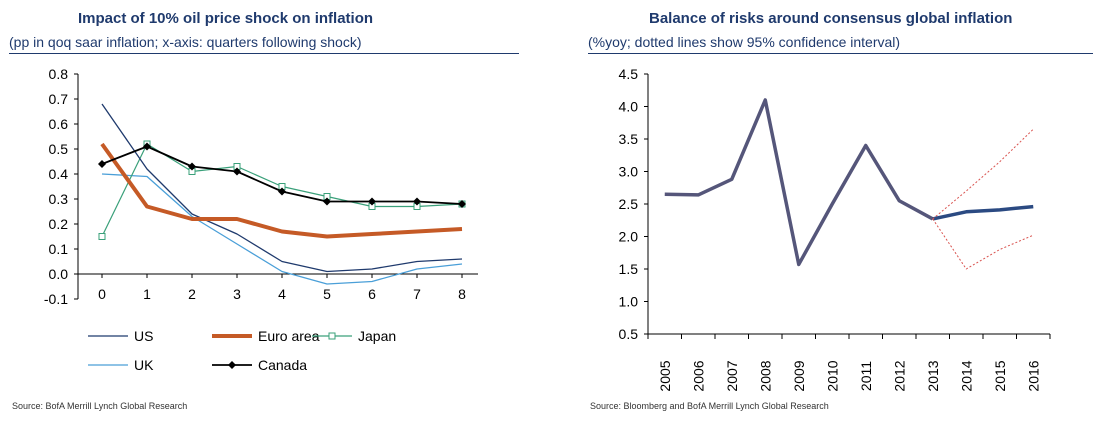 This screenshot has height=427, width=1093. I want to click on left-chart-rule, so click(264, 53).